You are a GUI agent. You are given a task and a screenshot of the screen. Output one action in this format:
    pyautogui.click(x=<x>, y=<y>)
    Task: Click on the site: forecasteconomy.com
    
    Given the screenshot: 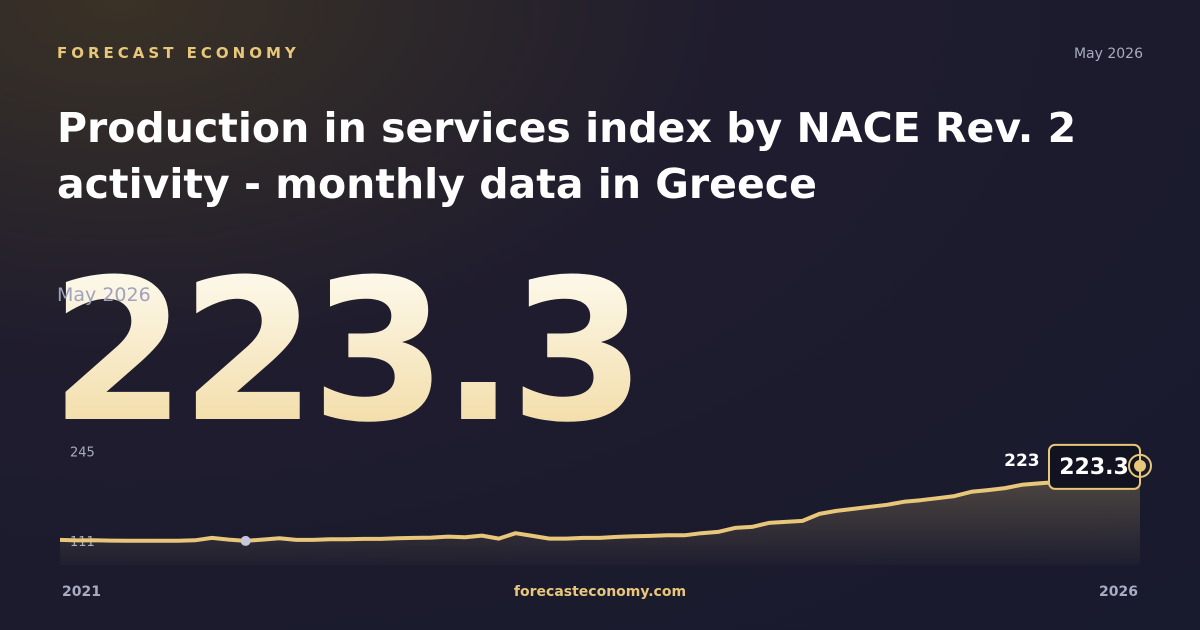 What is the action you would take?
    pyautogui.click(x=600, y=592)
    